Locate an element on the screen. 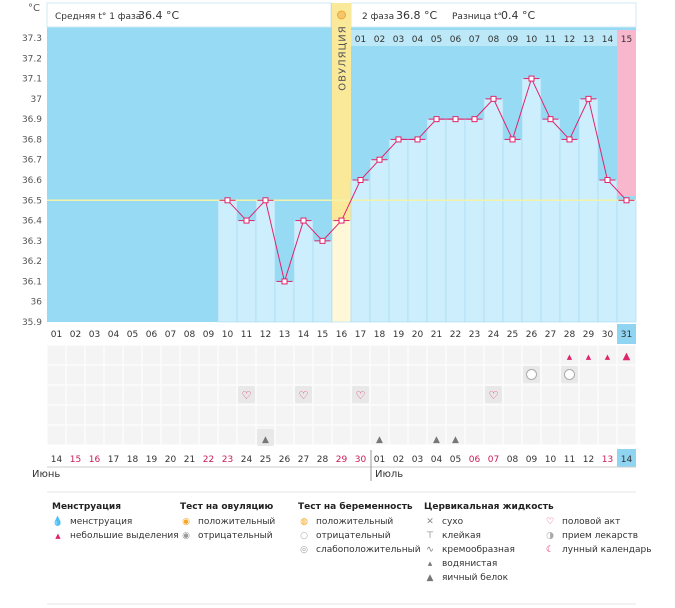  watery-icon: ▴ is located at coordinates (430, 564).